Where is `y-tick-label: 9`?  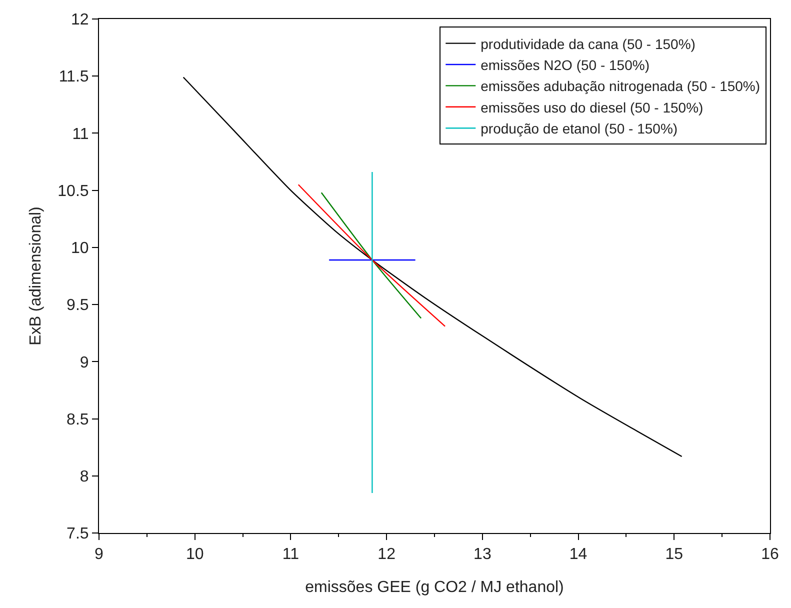
y-tick-label: 9 is located at coordinates (84, 363).